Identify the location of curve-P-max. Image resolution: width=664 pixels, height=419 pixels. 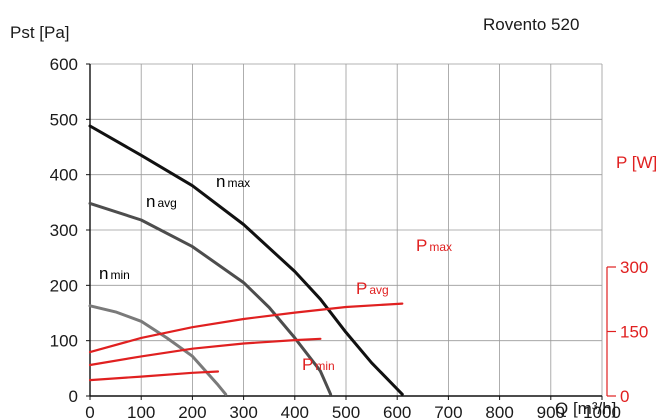
(246, 328).